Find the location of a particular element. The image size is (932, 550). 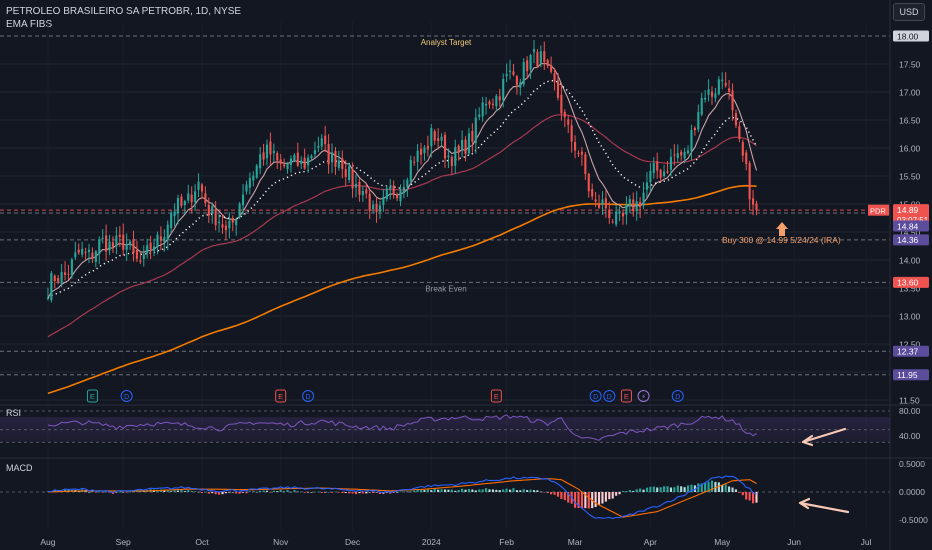

event-label: E is located at coordinates (280, 396).